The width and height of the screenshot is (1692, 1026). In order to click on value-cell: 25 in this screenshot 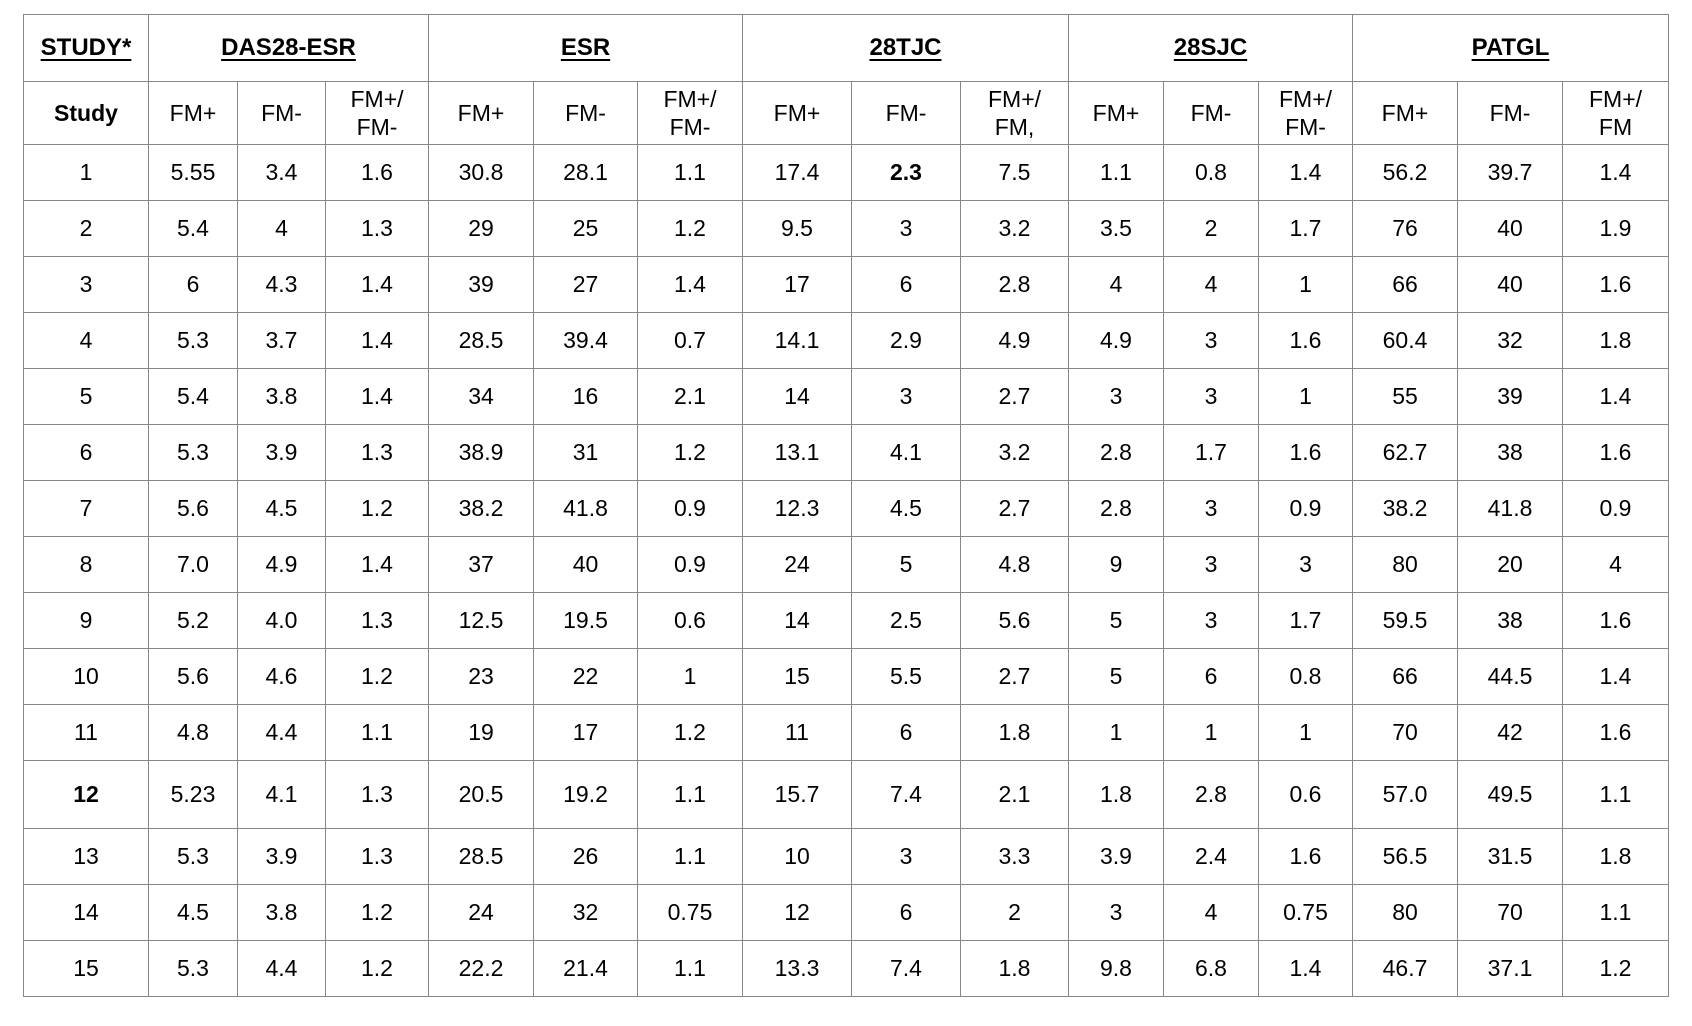, I will do `click(585, 228)`.